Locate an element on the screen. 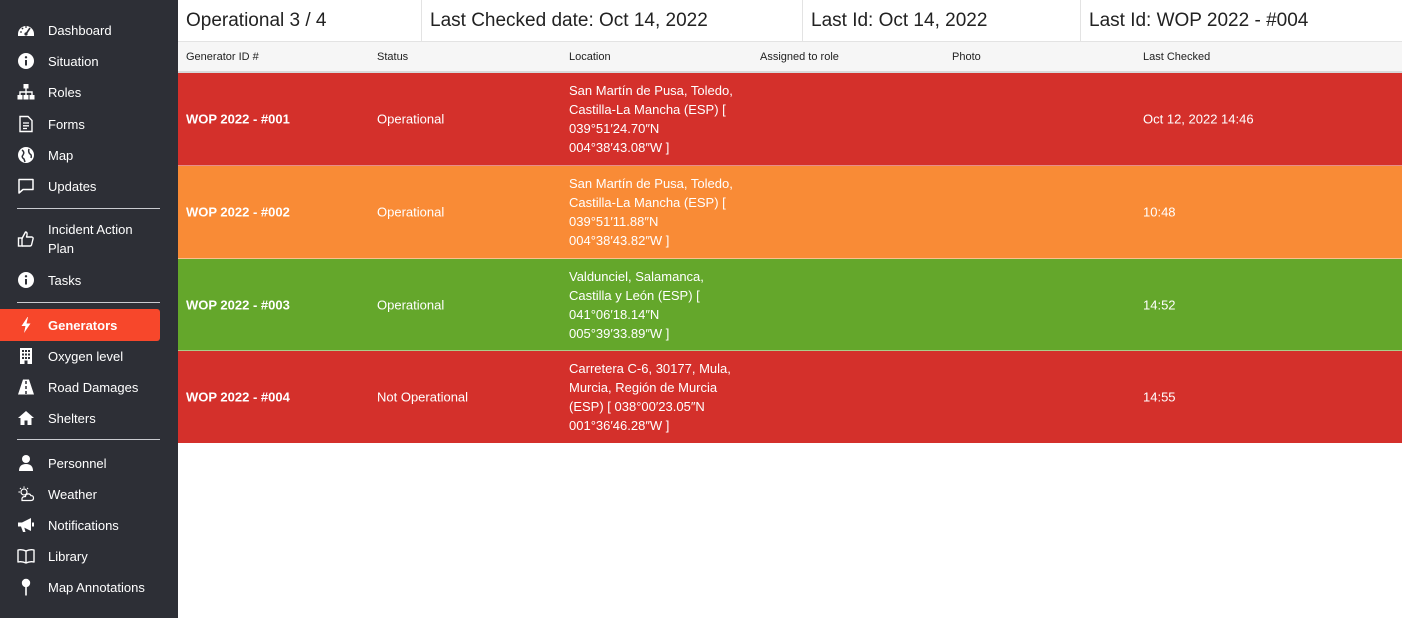  location-line: Carretera C-6, 30177, Mula, is located at coordinates (650, 368).